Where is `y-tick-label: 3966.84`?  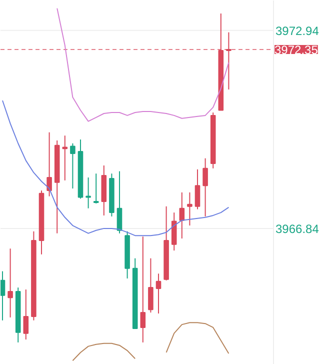
y-tick-label: 3966.84 is located at coordinates (298, 229).